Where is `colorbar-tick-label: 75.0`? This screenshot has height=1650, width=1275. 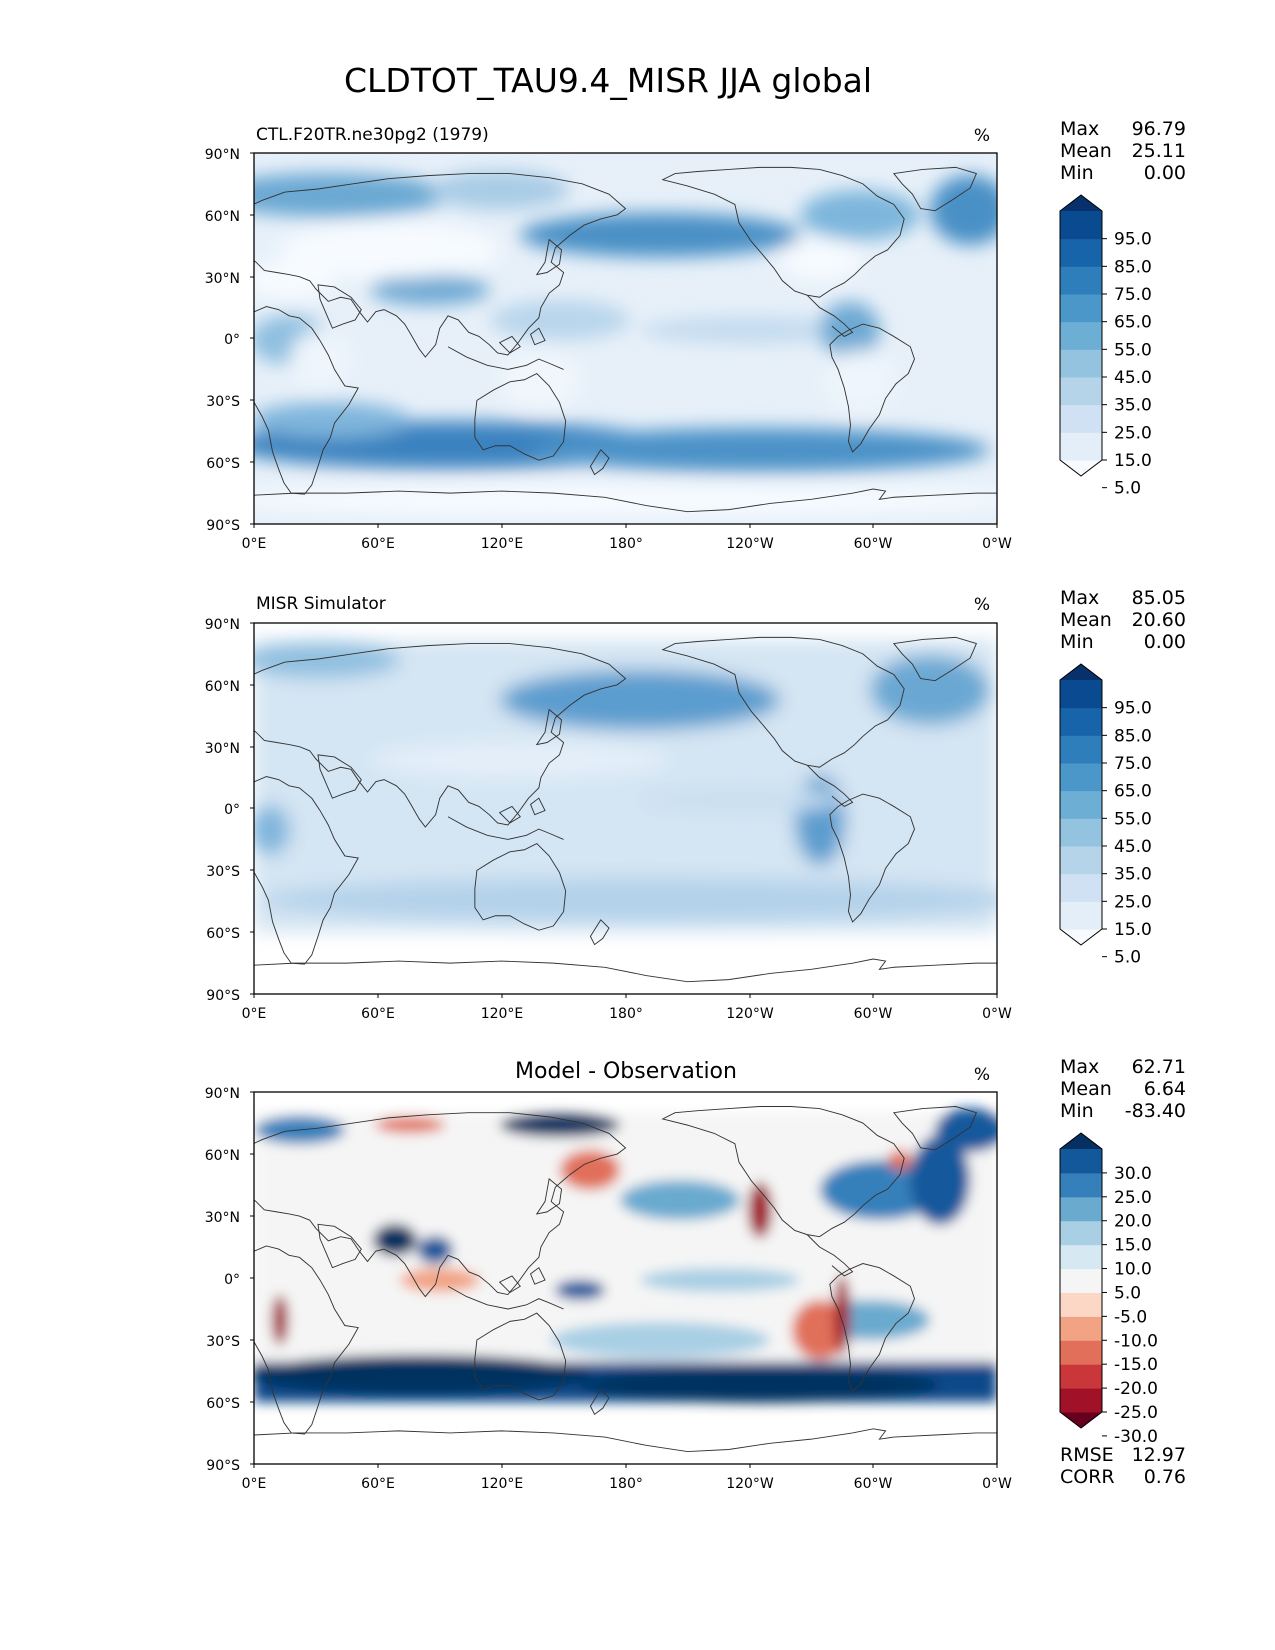
colorbar-tick-label: 75.0 is located at coordinates (1133, 764).